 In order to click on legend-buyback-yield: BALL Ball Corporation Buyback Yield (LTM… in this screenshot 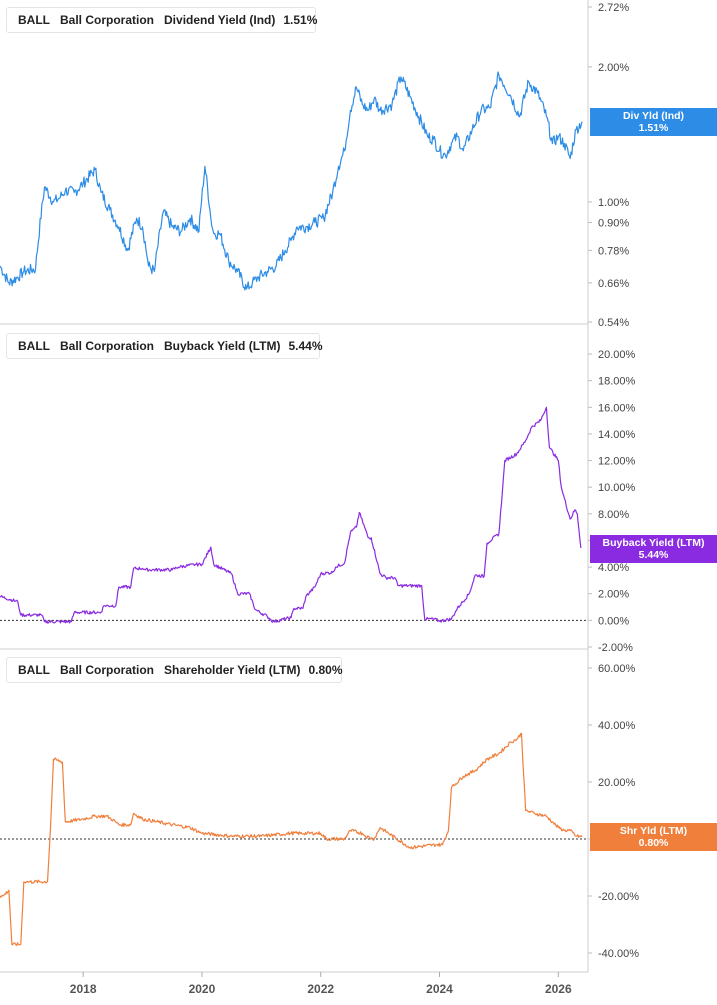, I will do `click(164, 346)`.